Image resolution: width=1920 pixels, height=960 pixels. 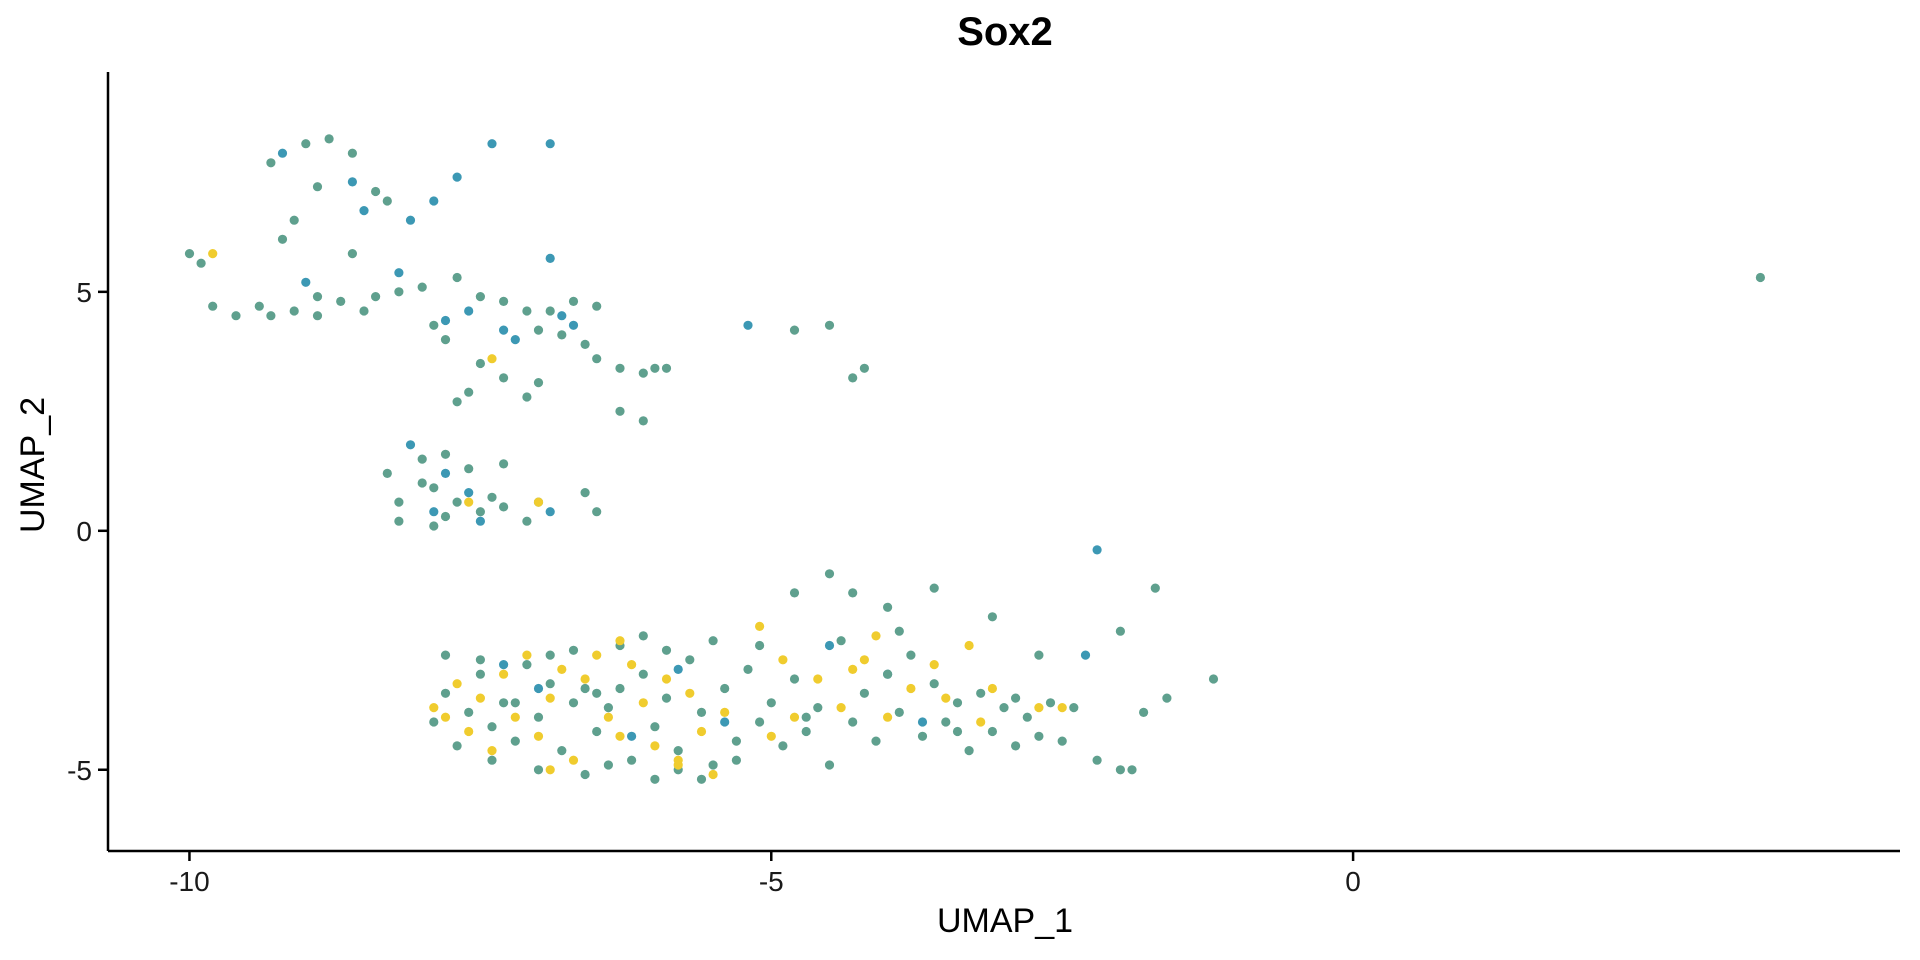 I want to click on y-axis-title: UMAP_2, so click(x=33, y=465).